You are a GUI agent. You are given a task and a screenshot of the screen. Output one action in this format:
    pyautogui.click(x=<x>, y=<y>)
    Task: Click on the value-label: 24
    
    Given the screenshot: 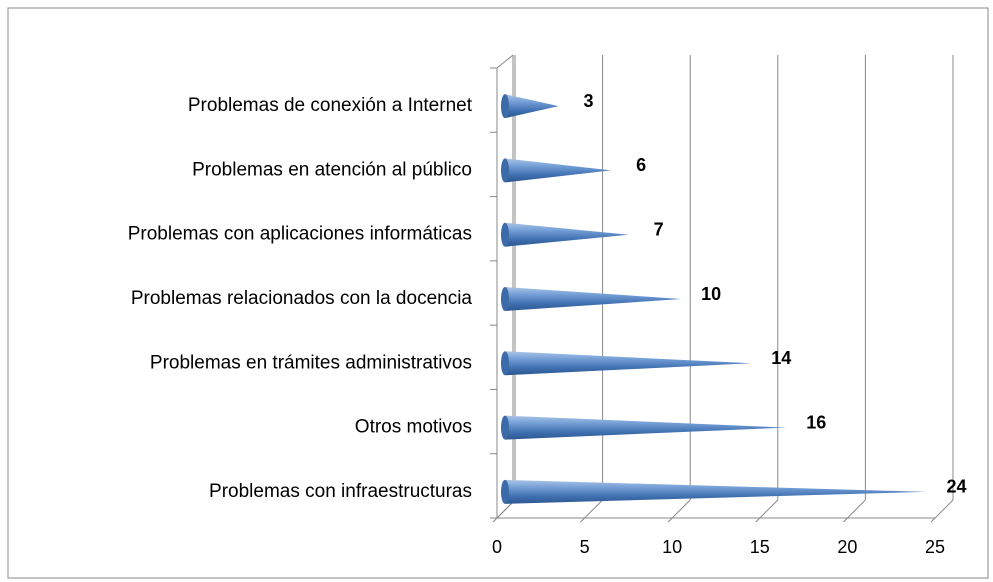 What is the action you would take?
    pyautogui.click(x=956, y=487)
    